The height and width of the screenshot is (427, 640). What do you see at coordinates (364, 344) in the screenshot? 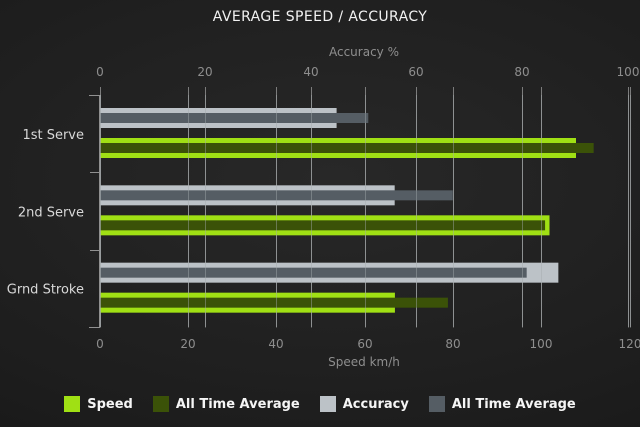
I see `bottom-axis-tick-label: 60` at bounding box center [364, 344].